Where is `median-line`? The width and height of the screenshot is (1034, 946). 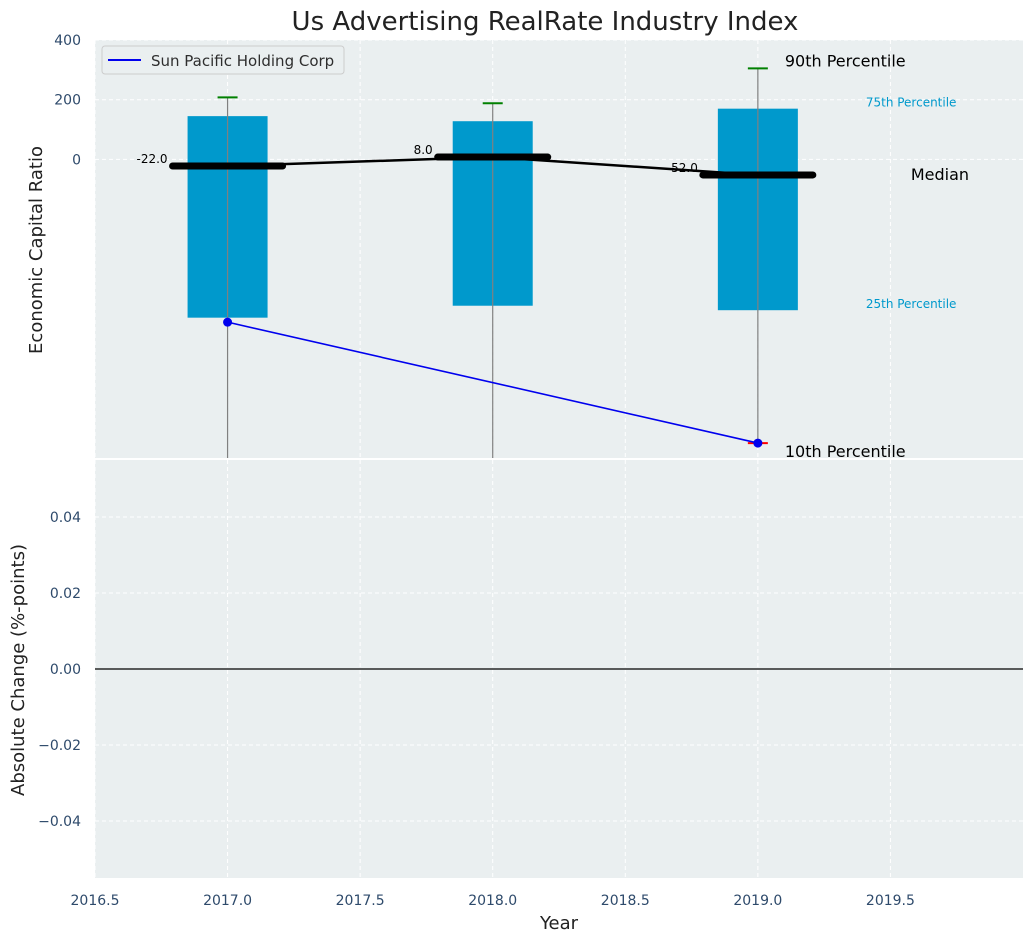 median-line is located at coordinates (492, 166).